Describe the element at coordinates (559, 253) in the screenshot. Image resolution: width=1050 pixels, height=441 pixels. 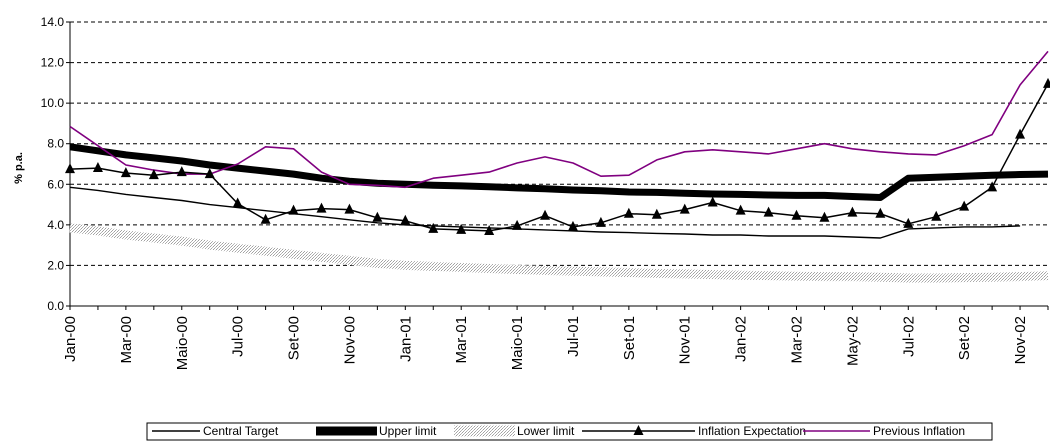
I see `series-line-lower-limit` at that location.